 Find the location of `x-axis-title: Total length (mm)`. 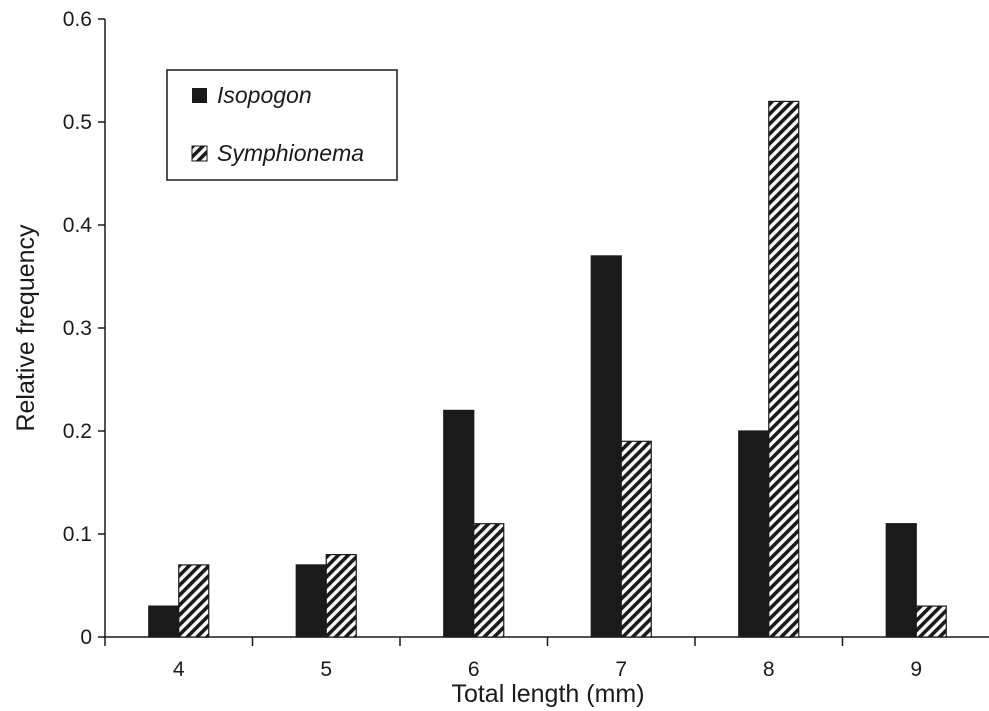

x-axis-title: Total length (mm) is located at coordinates (547, 694).